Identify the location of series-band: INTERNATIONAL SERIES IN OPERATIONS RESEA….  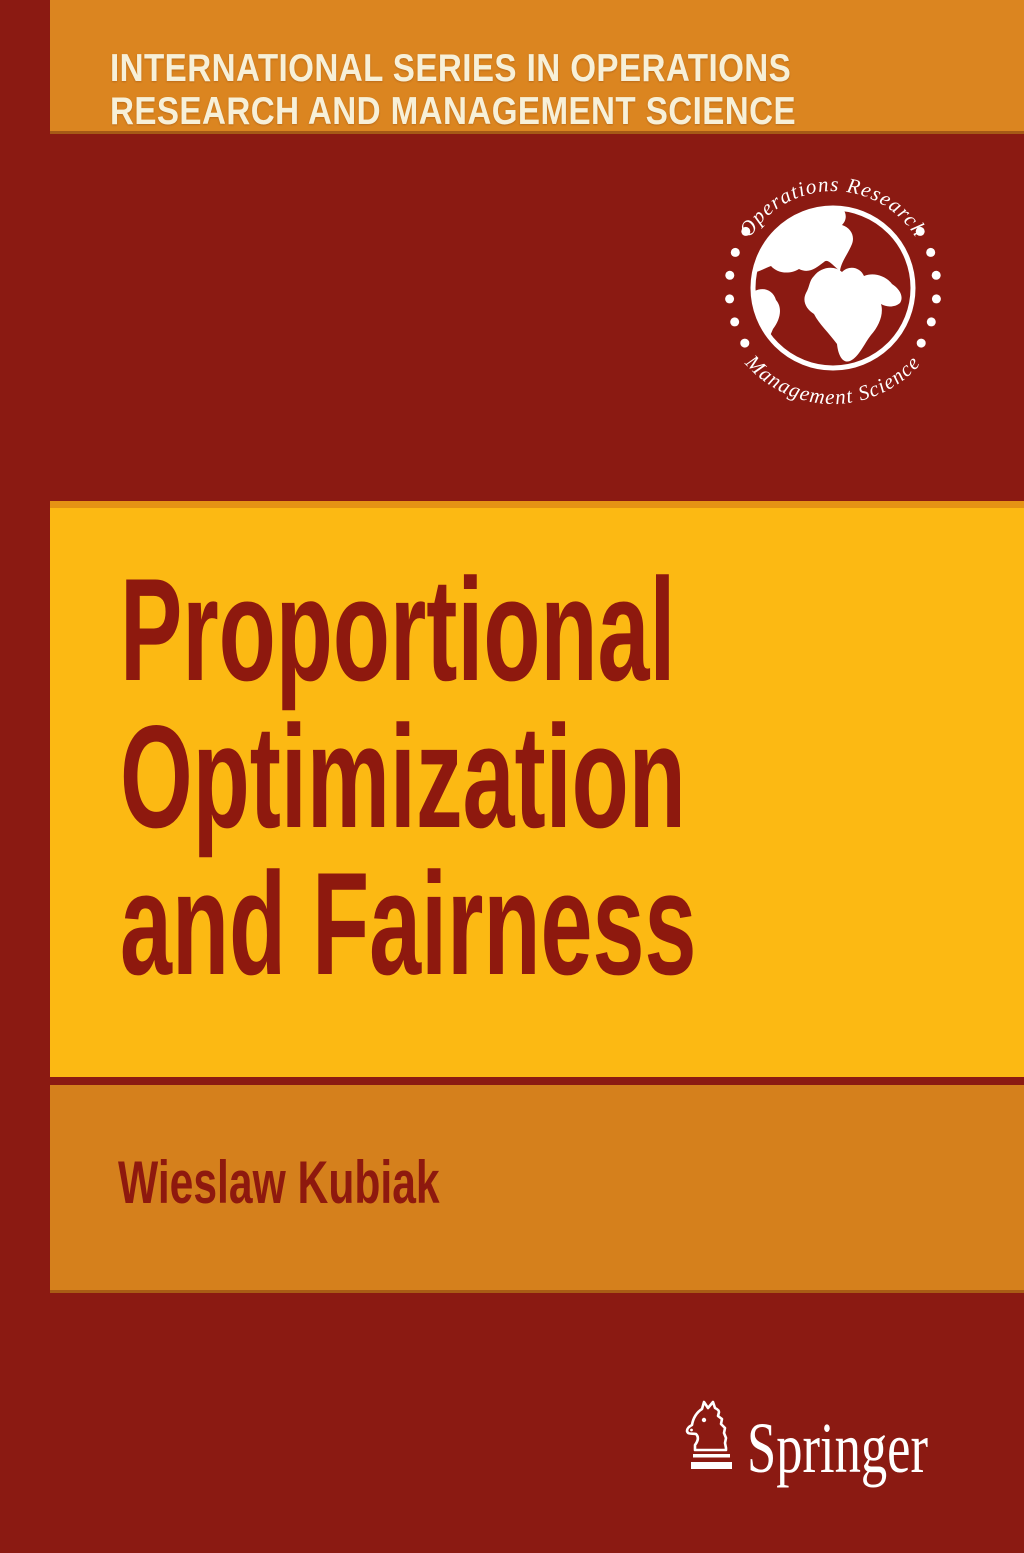
(537, 67).